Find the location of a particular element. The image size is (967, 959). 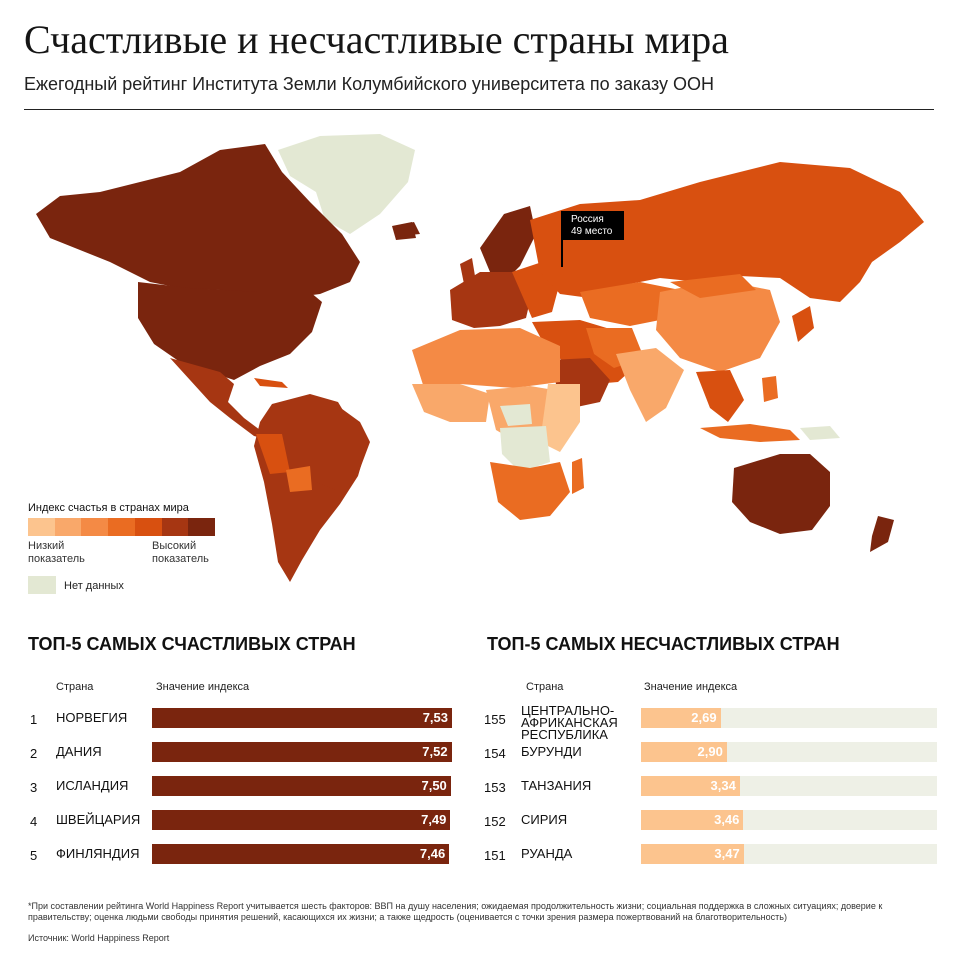

happiest-section-title: ТОП-5 САМЫХ СЧАСТЛИВЫХ СТРАН is located at coordinates (192, 644).